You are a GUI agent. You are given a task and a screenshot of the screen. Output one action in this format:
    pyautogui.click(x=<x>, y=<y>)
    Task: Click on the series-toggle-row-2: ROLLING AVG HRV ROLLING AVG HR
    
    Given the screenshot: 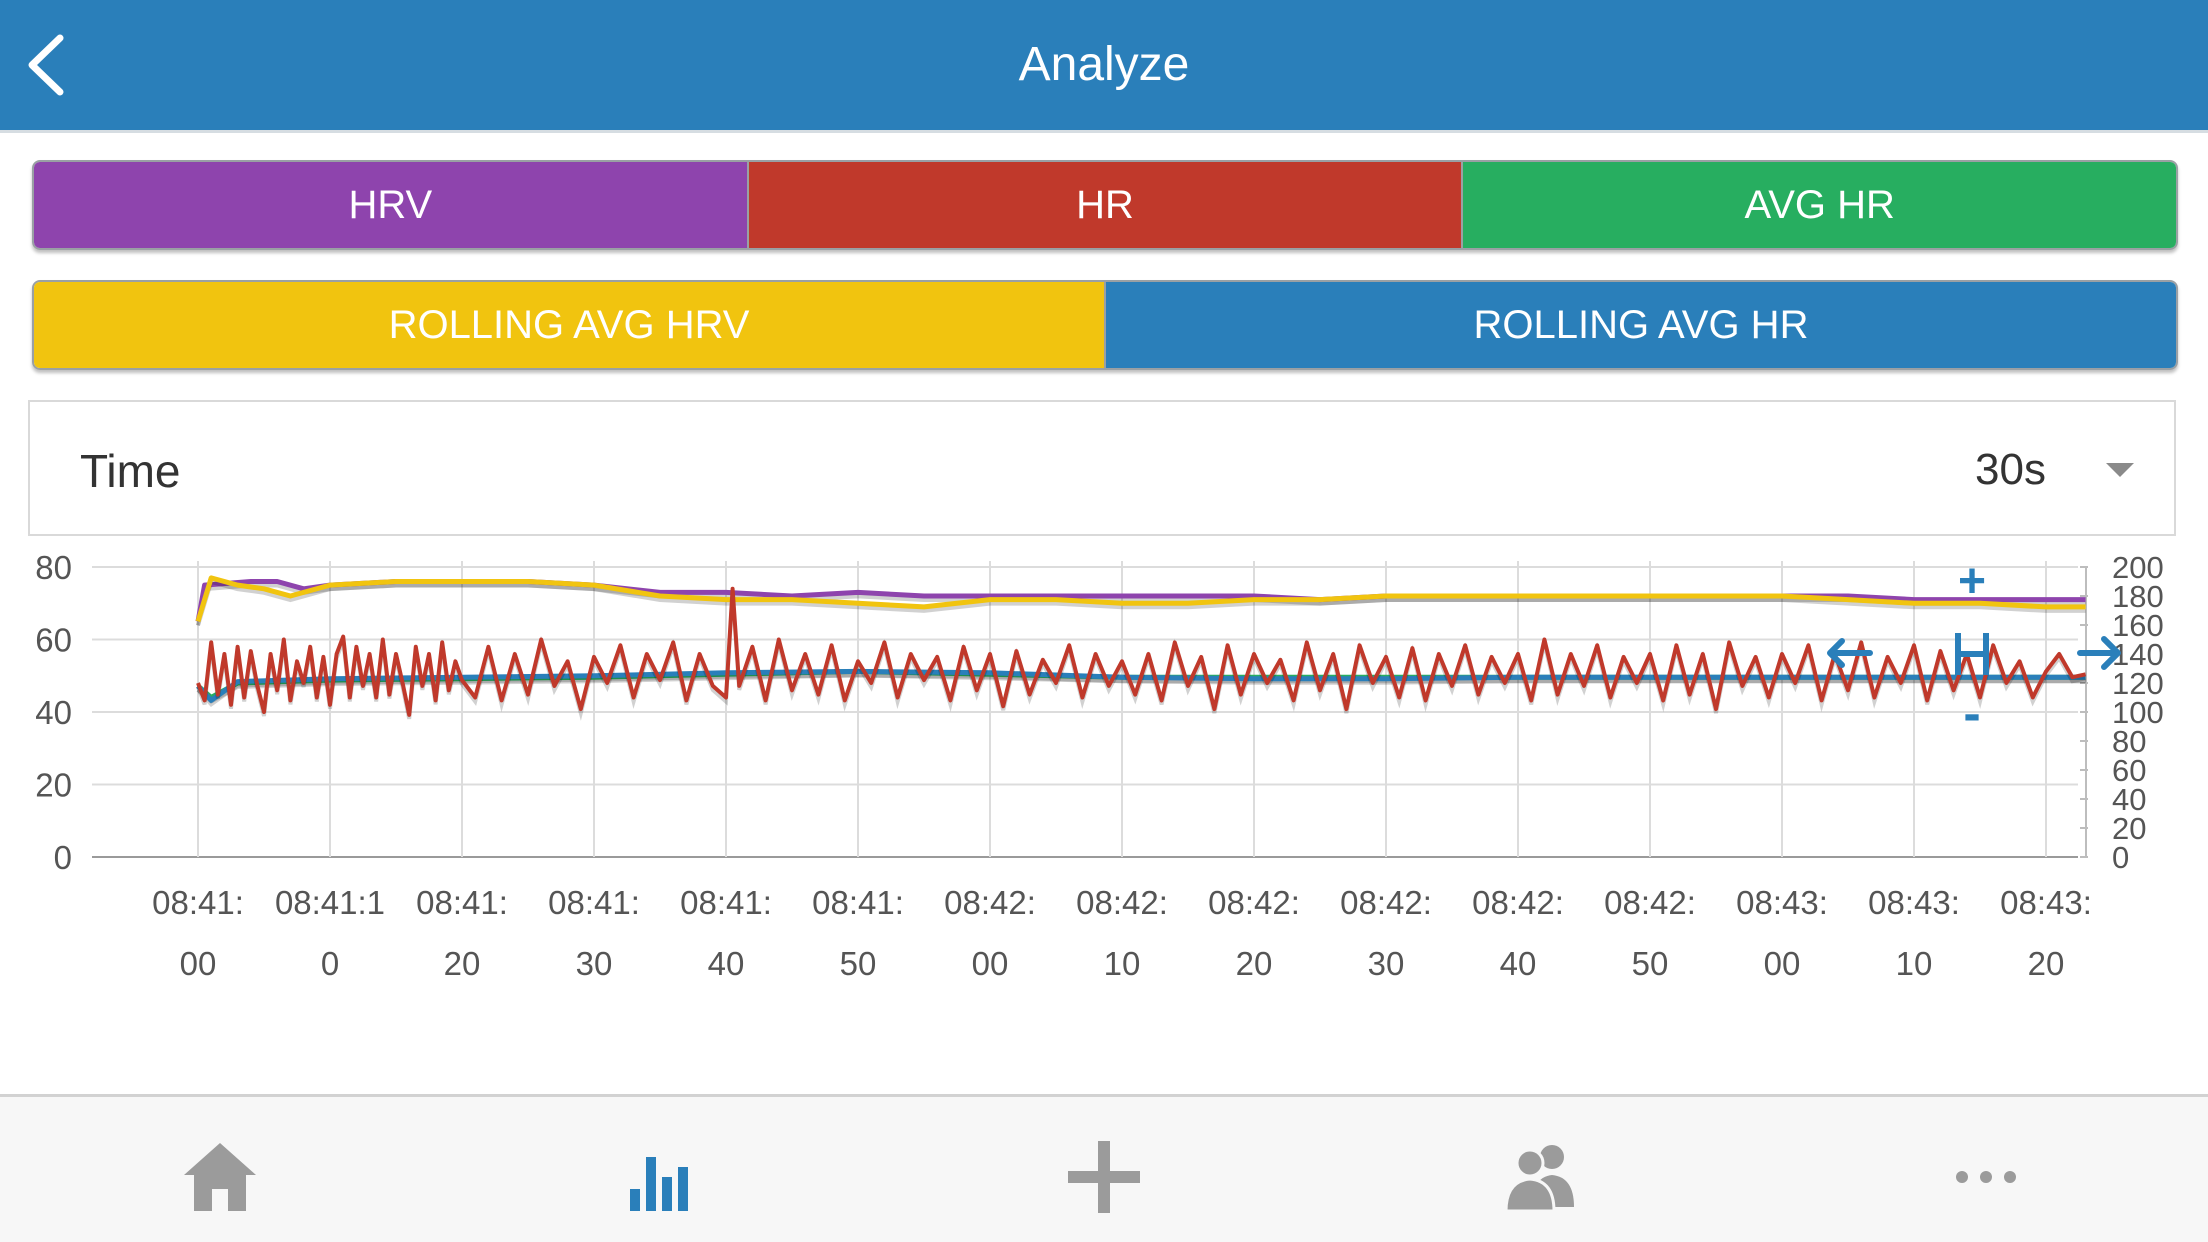 What is the action you would take?
    pyautogui.click(x=1105, y=325)
    